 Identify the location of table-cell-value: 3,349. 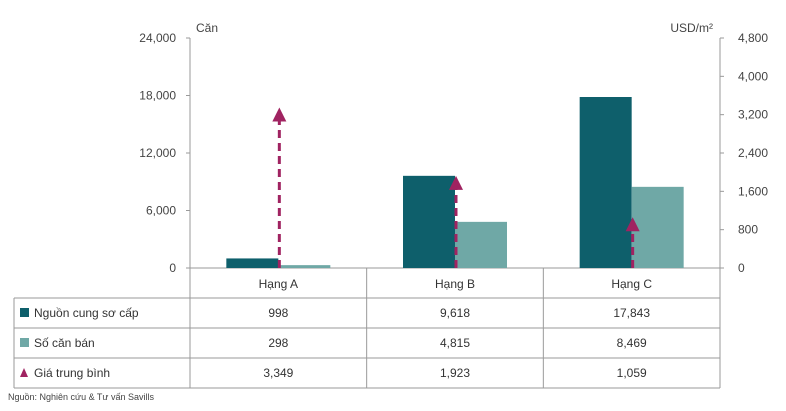
(278, 373).